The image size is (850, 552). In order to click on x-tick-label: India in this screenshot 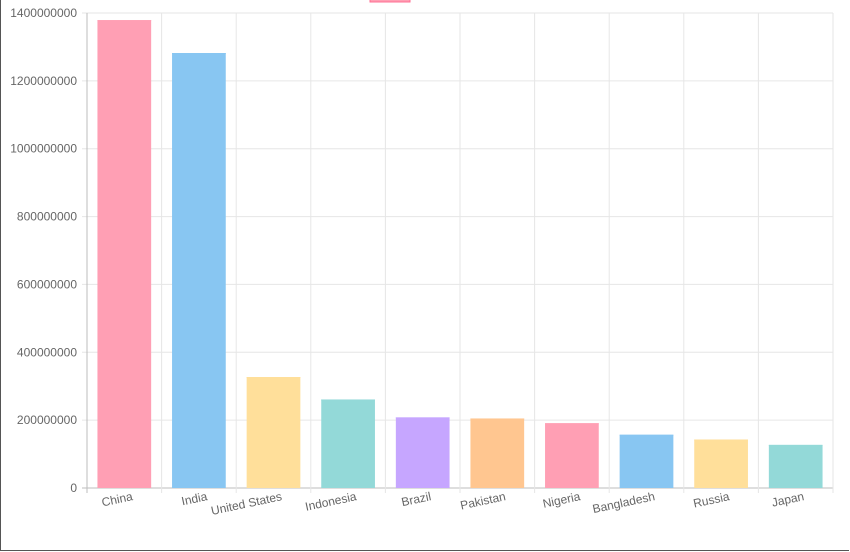, I will do `click(194, 498)`.